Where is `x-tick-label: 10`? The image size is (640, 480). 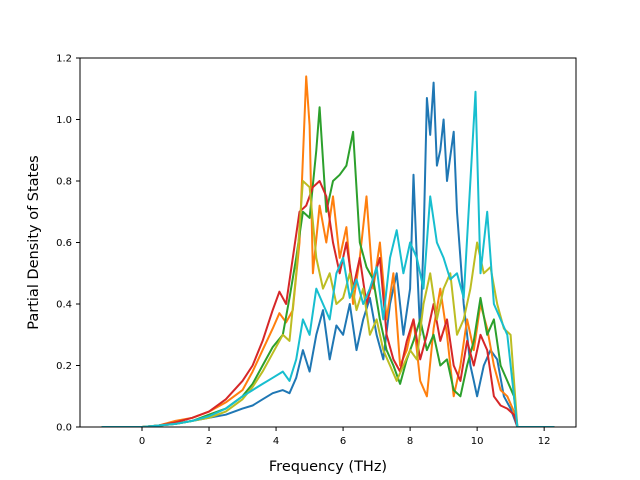
x-tick-label: 10 is located at coordinates (477, 441).